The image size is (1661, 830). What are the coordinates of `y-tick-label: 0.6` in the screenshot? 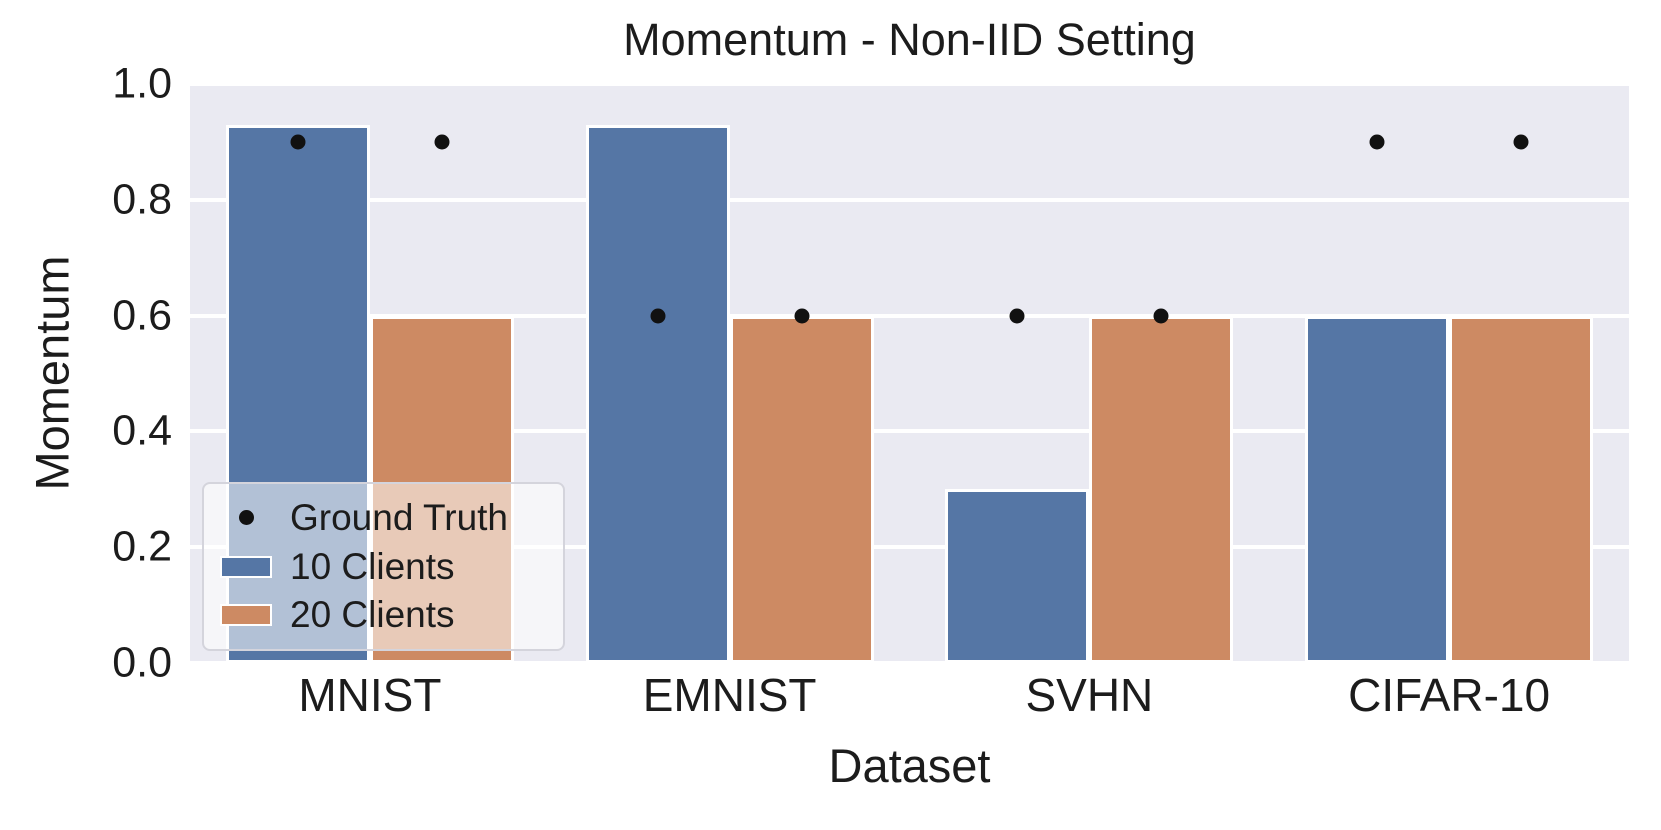 It's located at (142, 315).